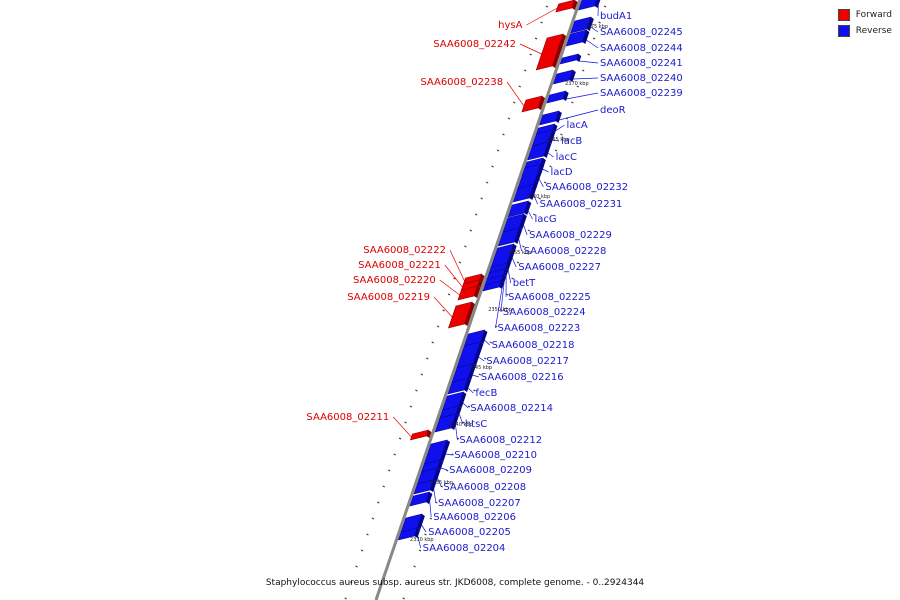  What do you see at coordinates (616, 16) in the screenshot?
I see `reverse-gene-label: budA1` at bounding box center [616, 16].